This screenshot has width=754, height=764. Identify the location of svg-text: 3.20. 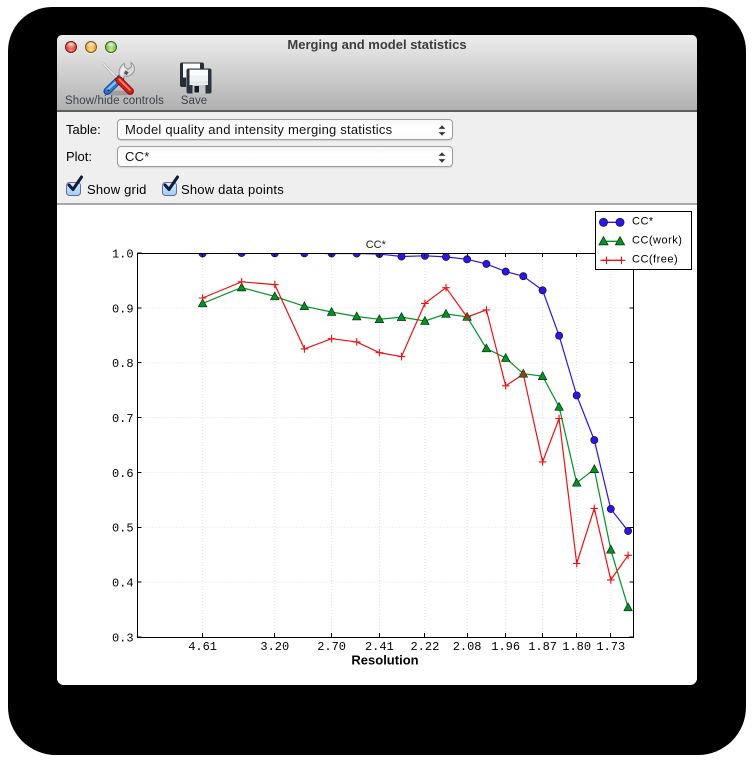
(274, 647).